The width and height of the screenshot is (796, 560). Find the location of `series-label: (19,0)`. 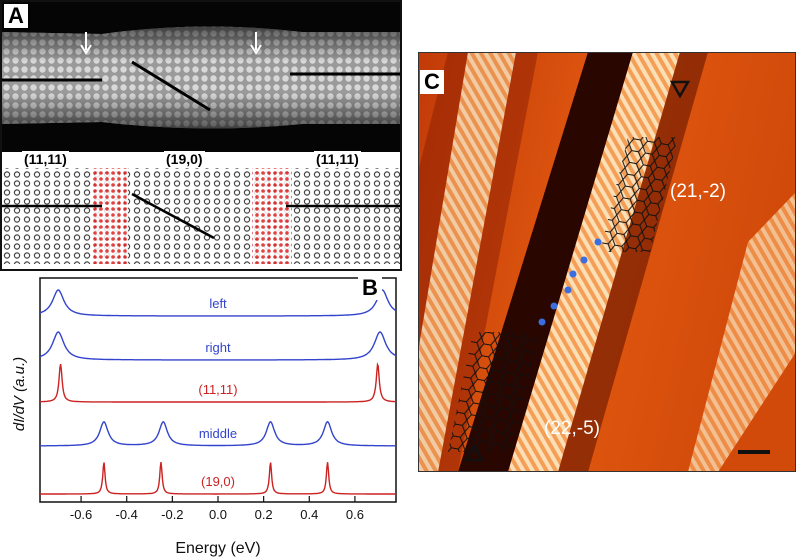

series-label: (19,0) is located at coordinates (218, 481).